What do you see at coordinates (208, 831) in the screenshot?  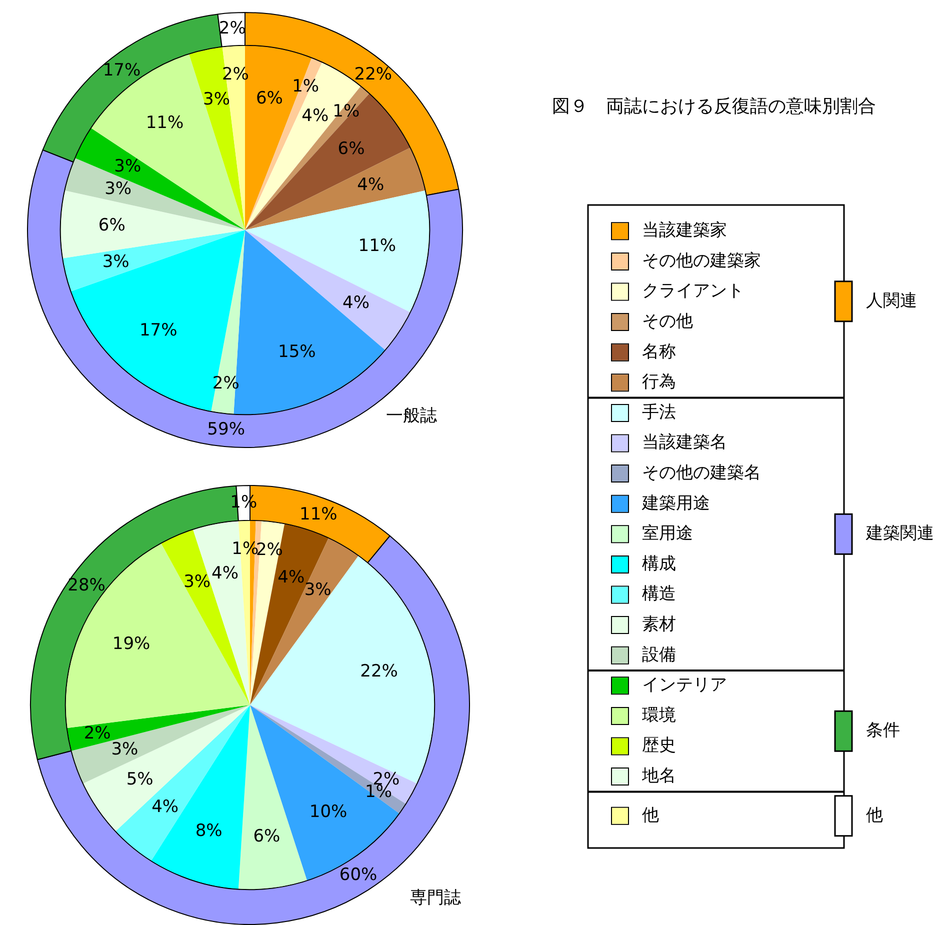 I see `data-label: 8%` at bounding box center [208, 831].